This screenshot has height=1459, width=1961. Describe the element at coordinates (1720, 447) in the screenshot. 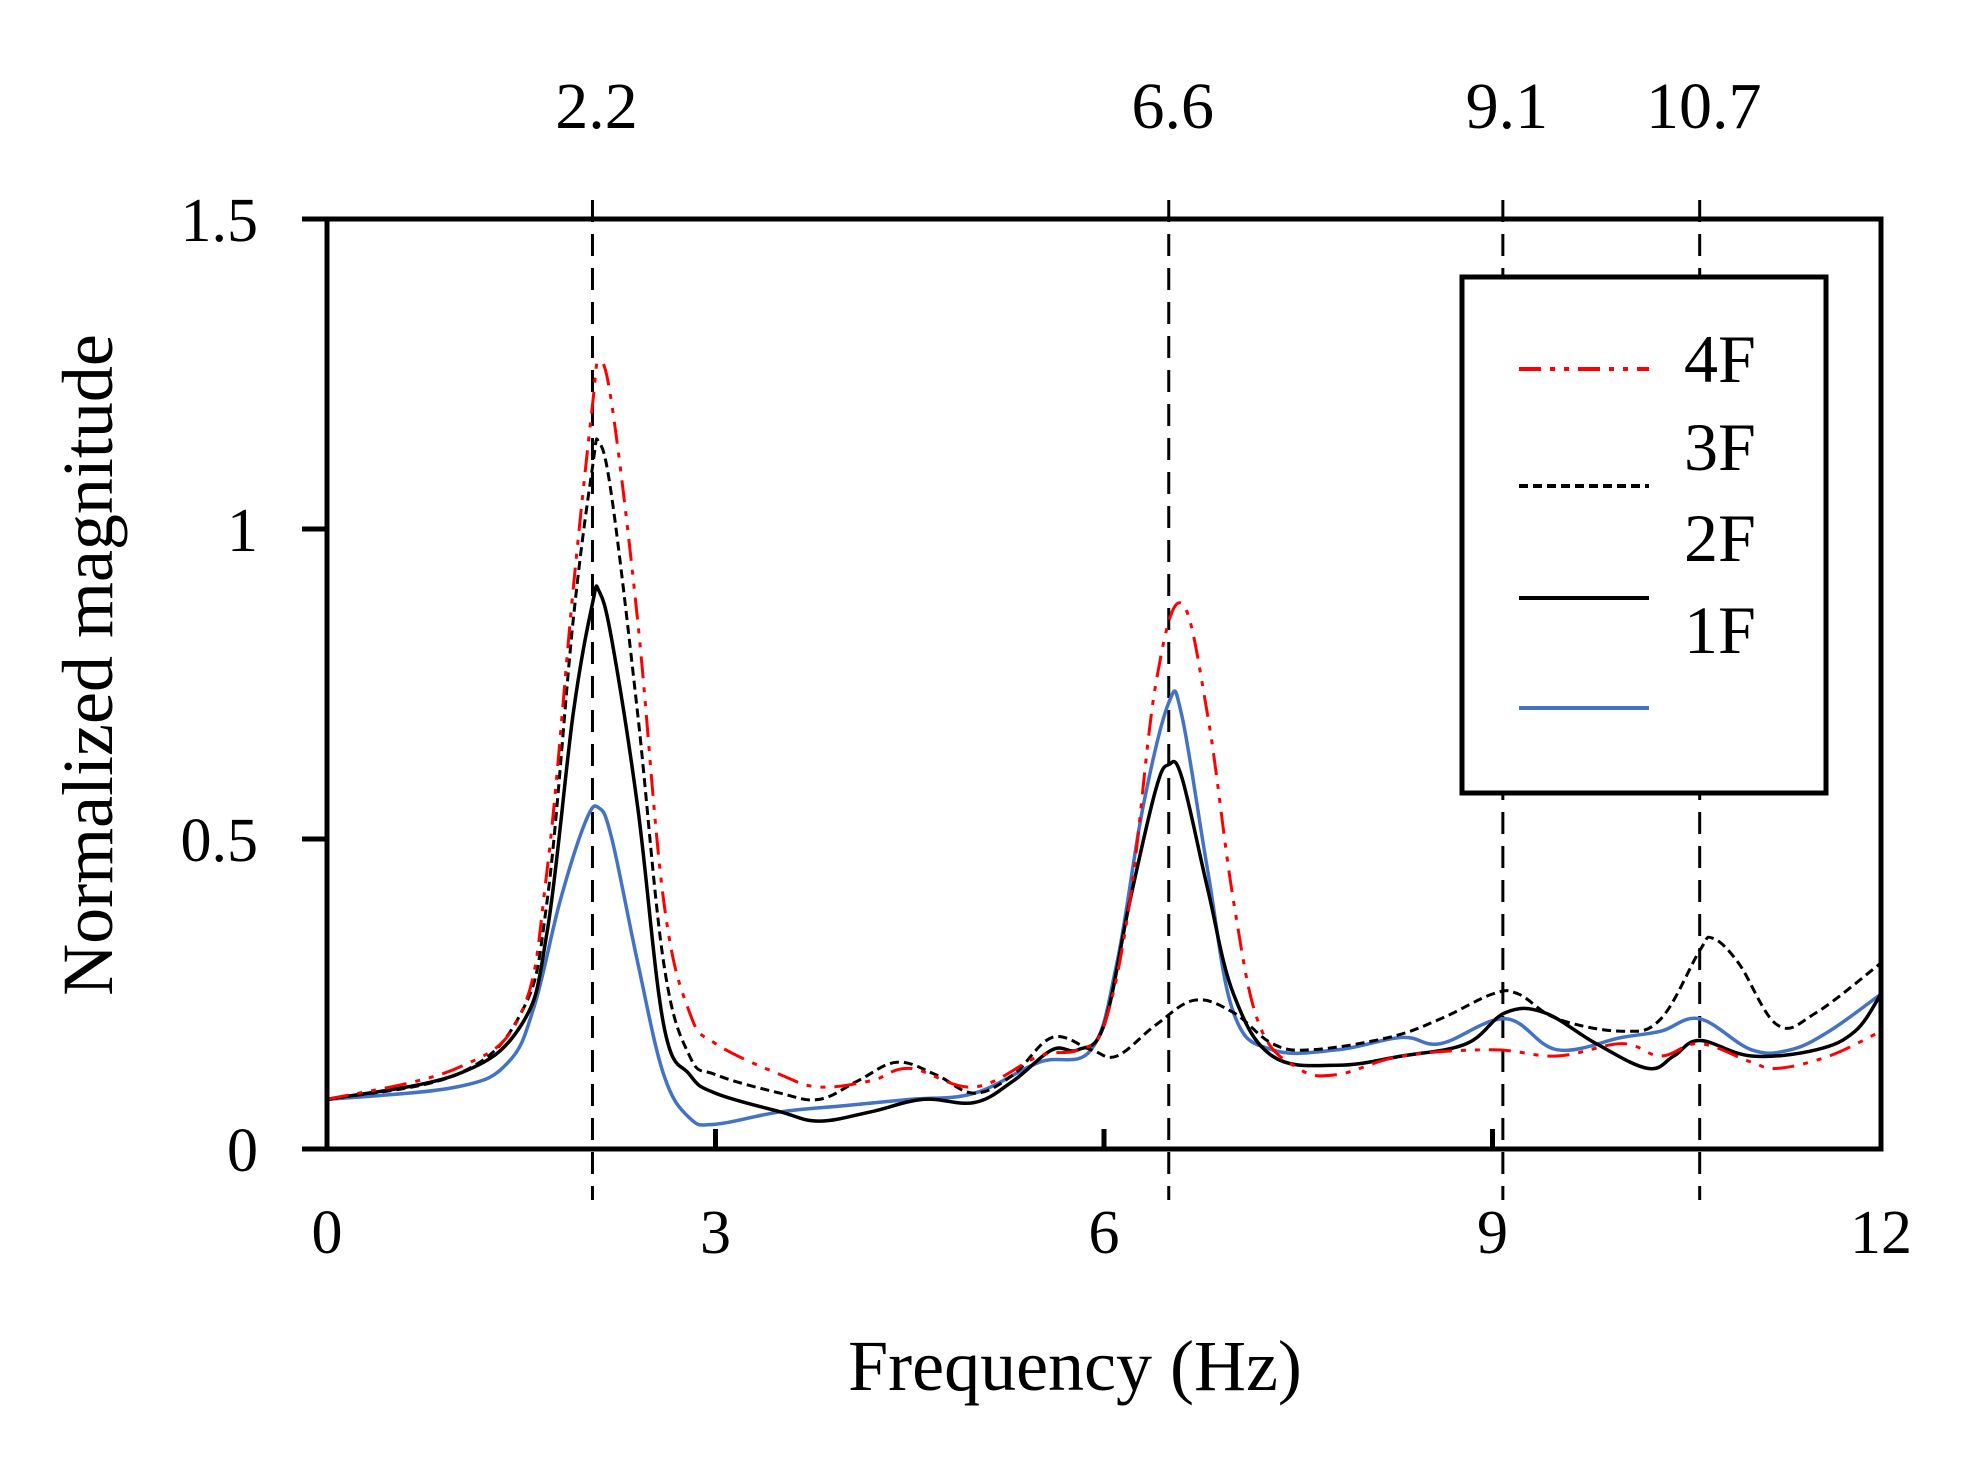

I see `legend-label-3F: 3F` at that location.